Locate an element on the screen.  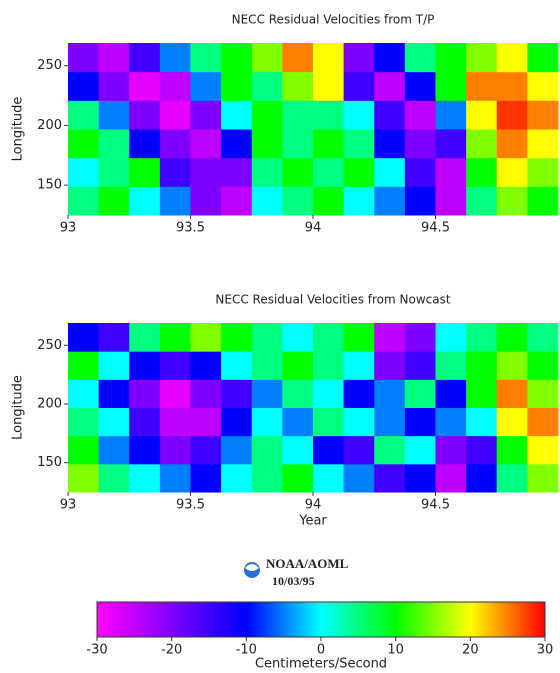
colorbar-label: Centimeters/Second is located at coordinates (321, 664).